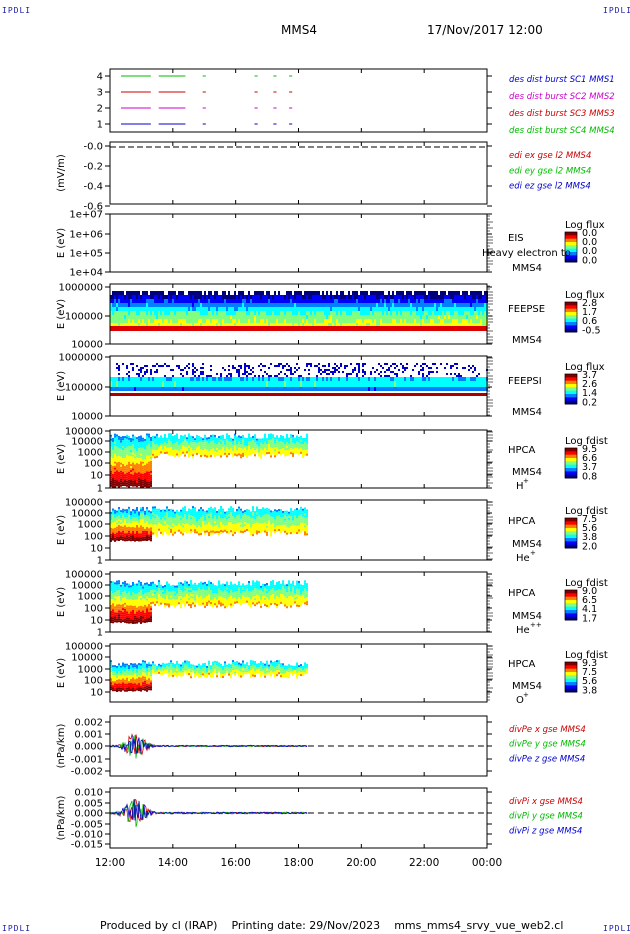  I want to click on ytick-label-hpca_he-3: 100, so click(93, 537).